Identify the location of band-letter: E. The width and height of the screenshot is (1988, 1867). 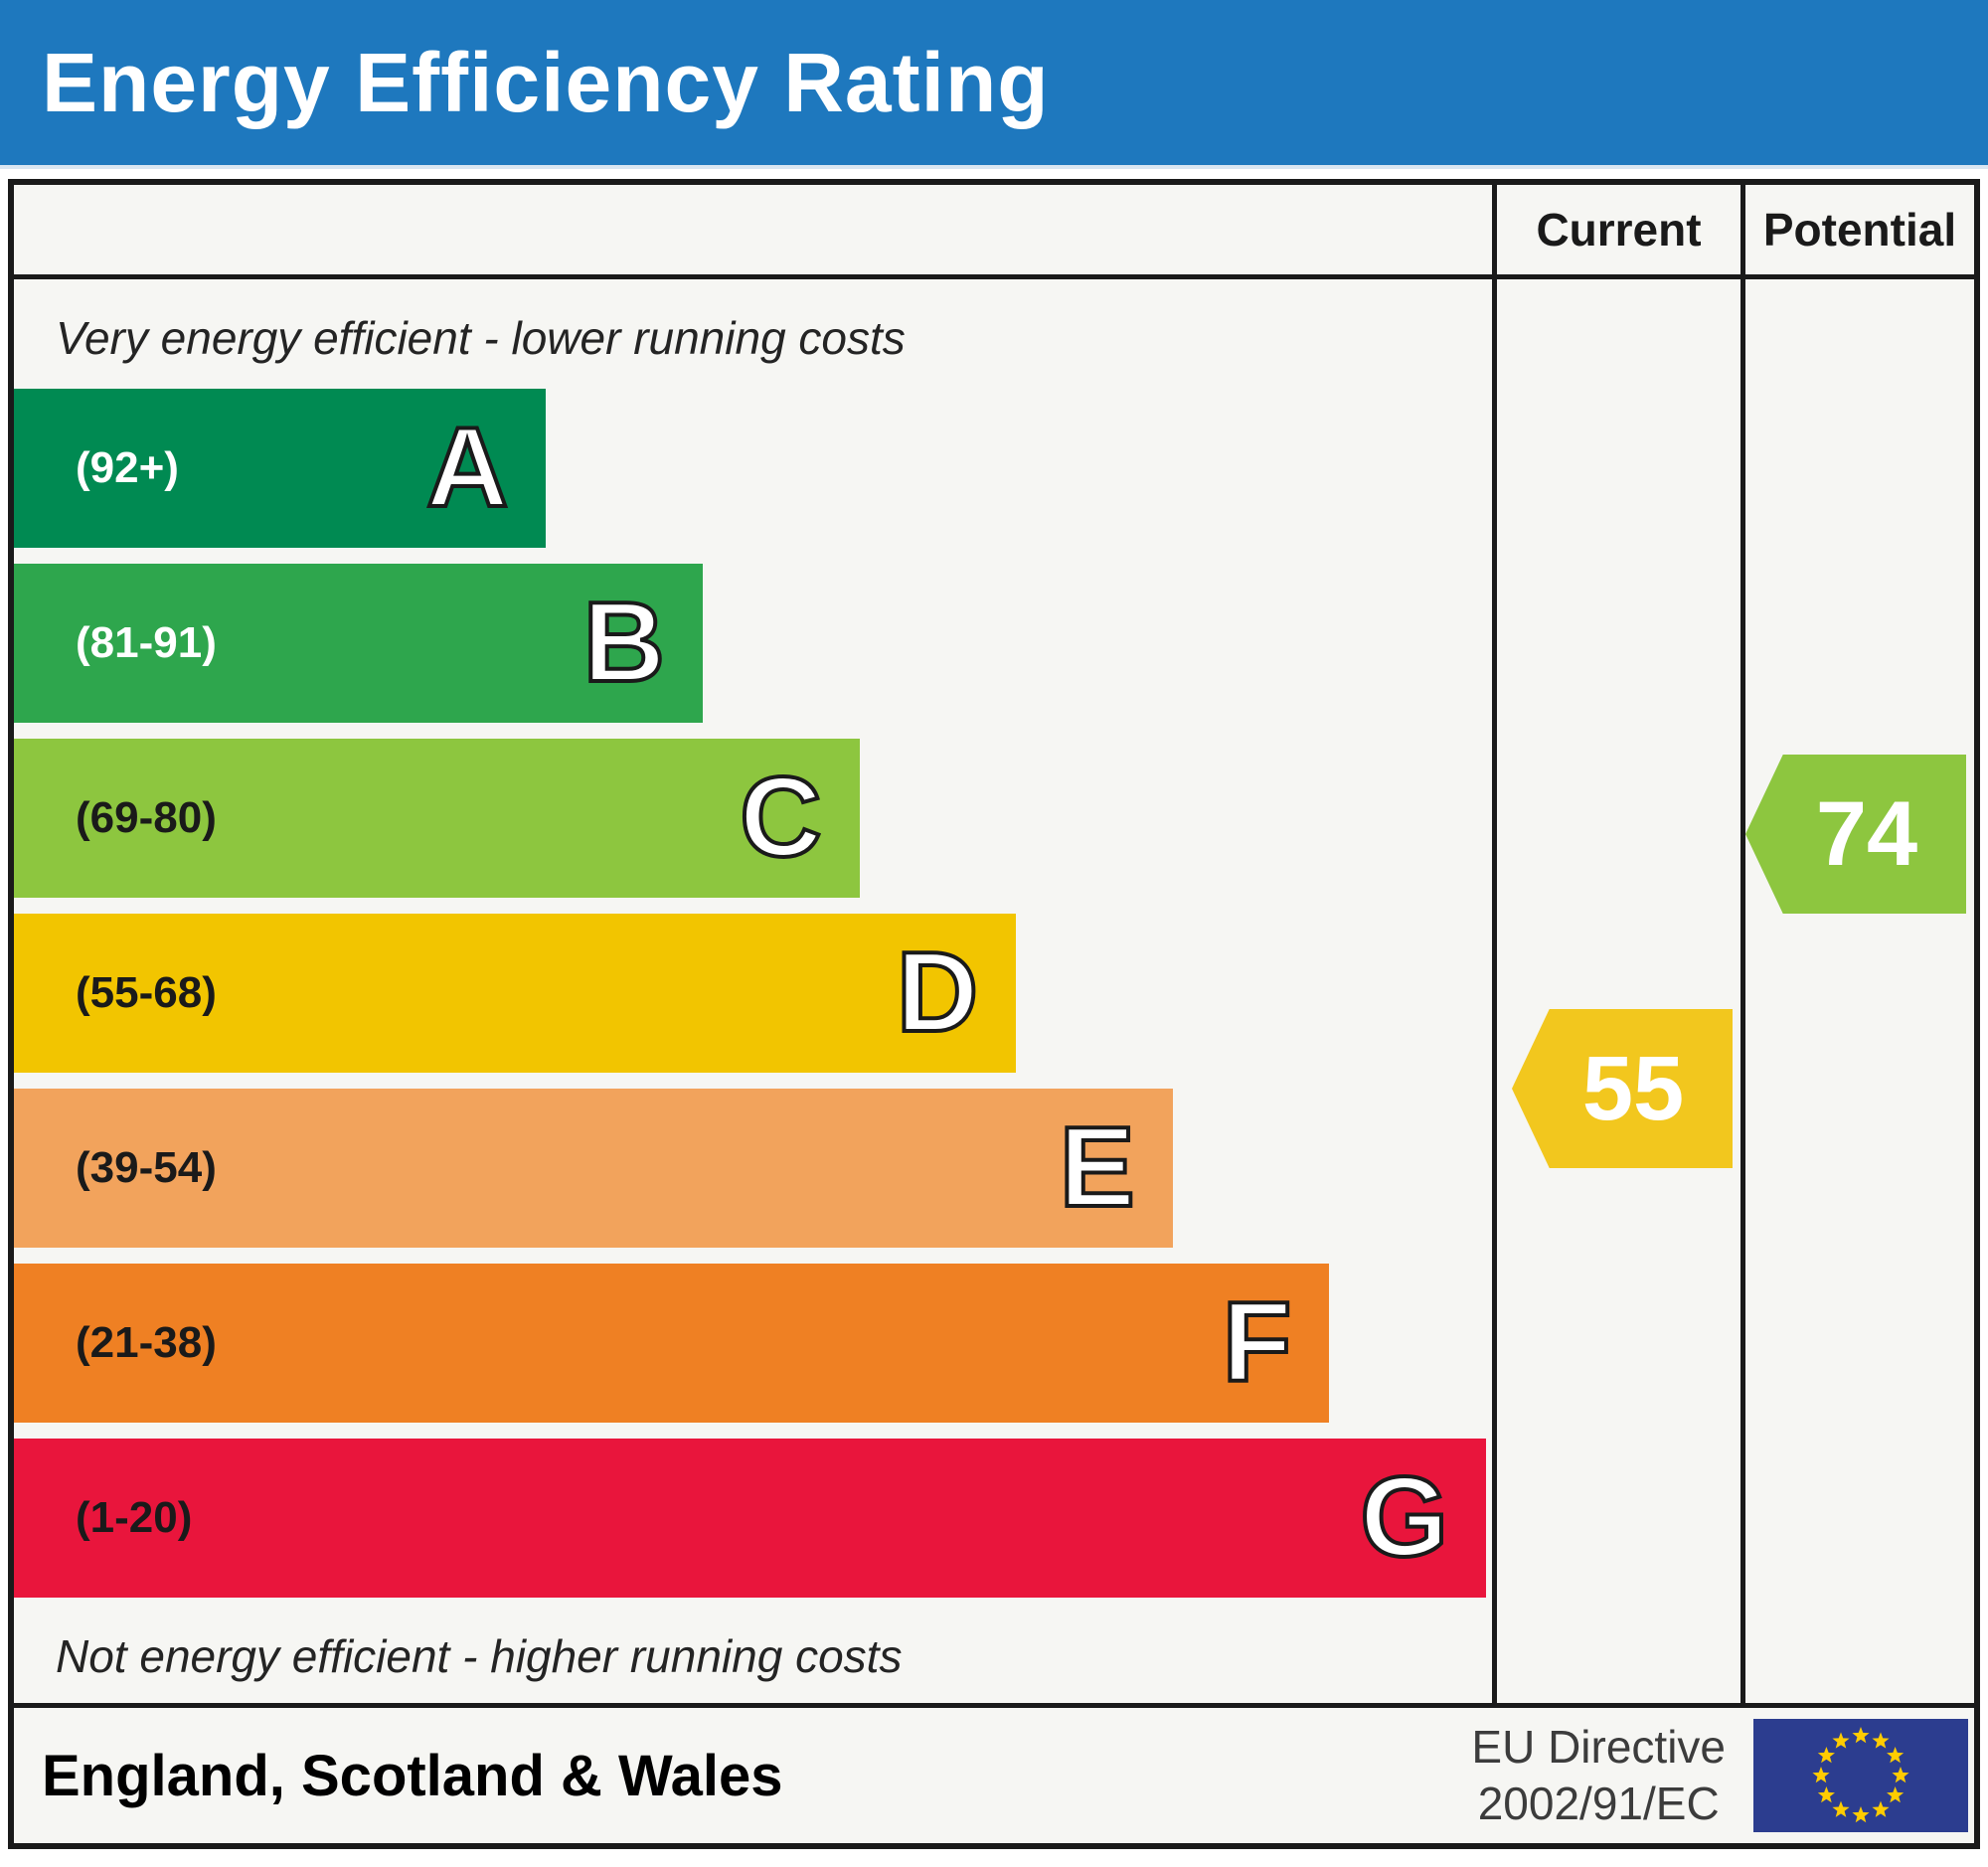
(1097, 1168).